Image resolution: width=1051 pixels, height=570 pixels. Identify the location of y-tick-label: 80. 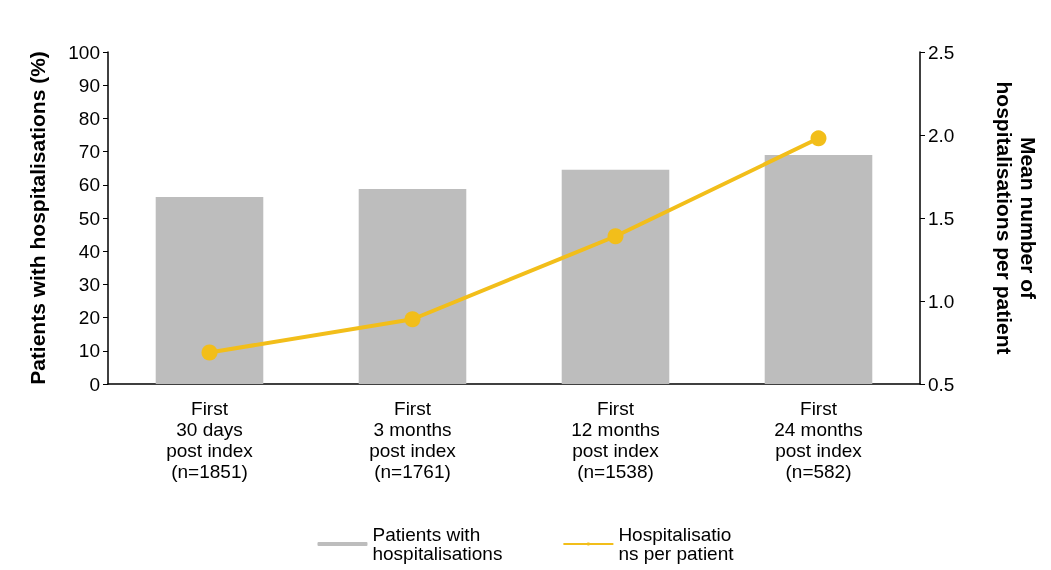
(89, 118).